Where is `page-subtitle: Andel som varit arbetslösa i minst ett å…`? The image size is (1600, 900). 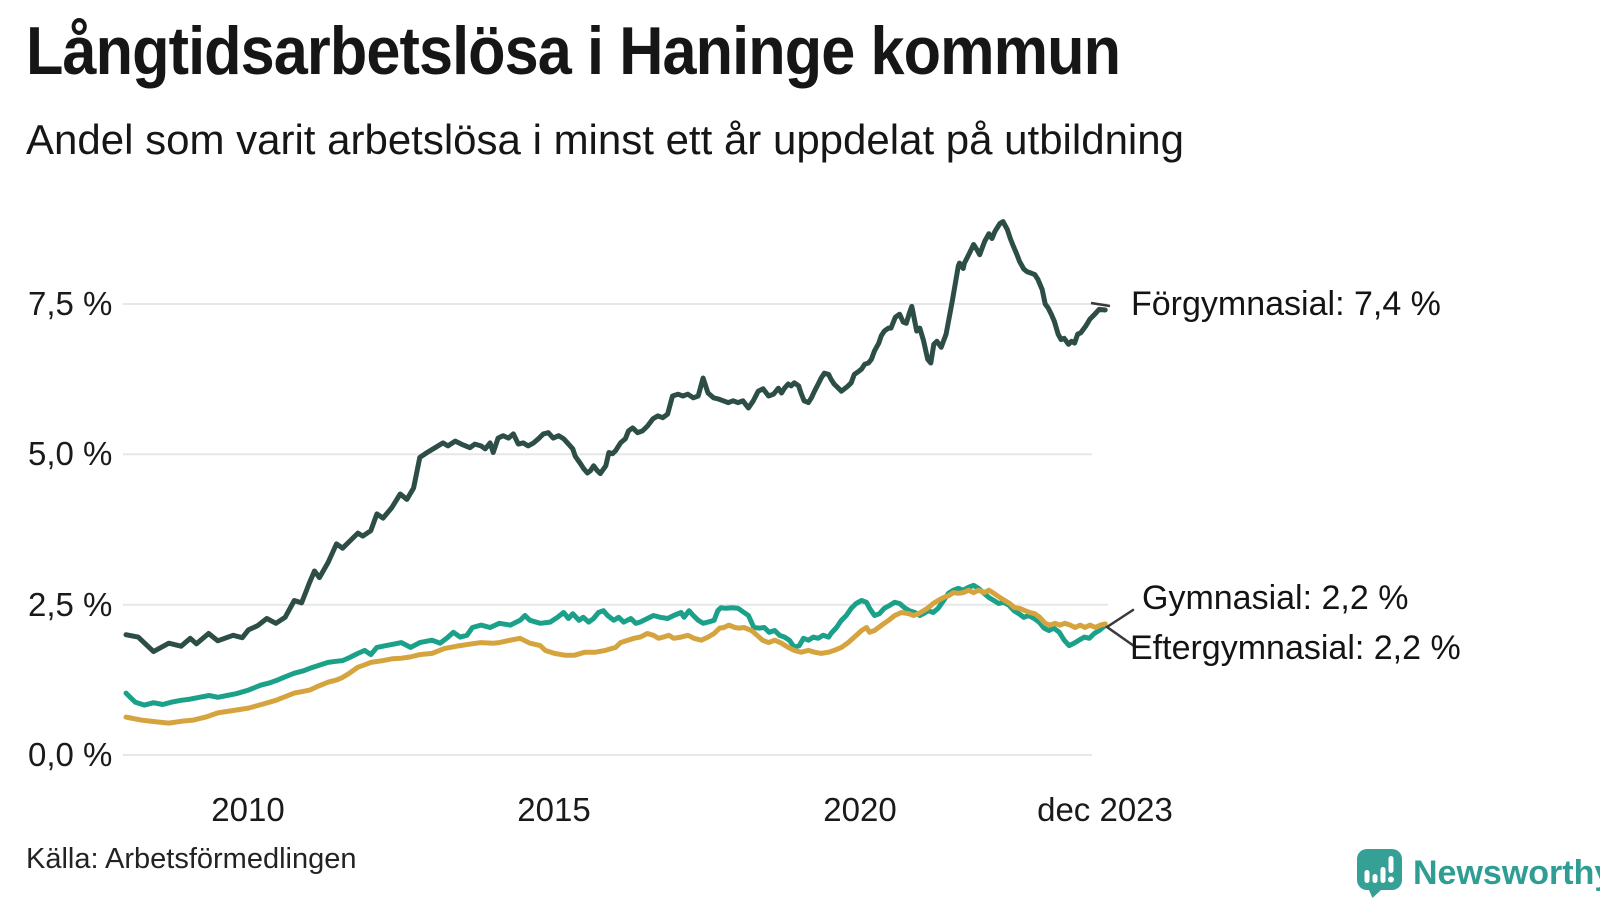
page-subtitle: Andel som varit arbetslösa i minst ett å… is located at coordinates (605, 139).